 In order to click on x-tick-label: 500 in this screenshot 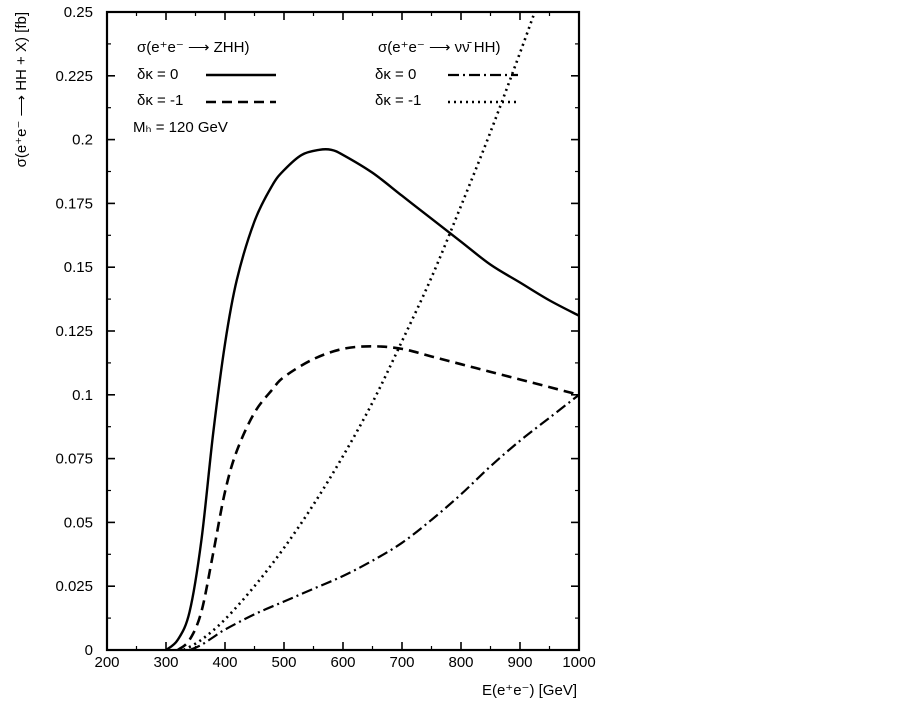, I will do `click(283, 662)`.